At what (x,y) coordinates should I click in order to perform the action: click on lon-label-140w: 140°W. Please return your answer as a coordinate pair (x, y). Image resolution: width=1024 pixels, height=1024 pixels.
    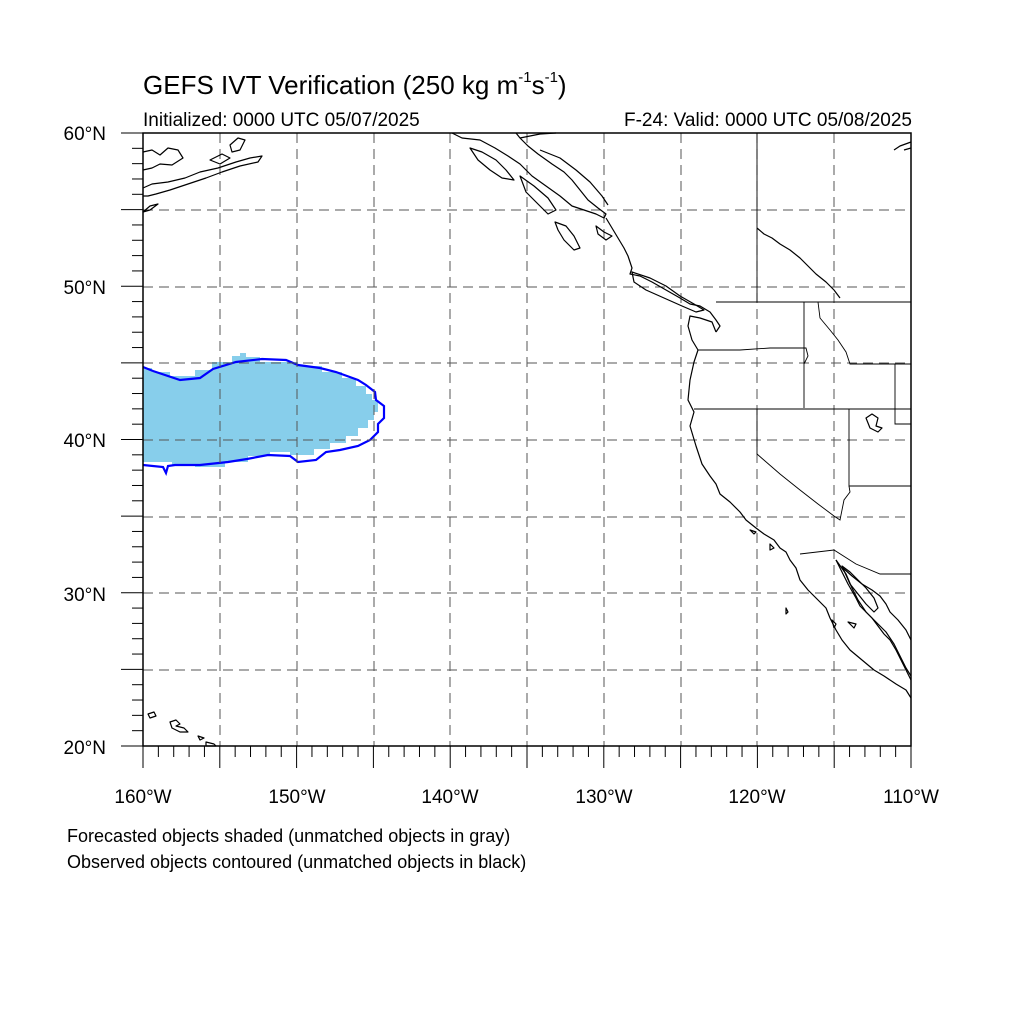
    Looking at the image, I should click on (449, 797).